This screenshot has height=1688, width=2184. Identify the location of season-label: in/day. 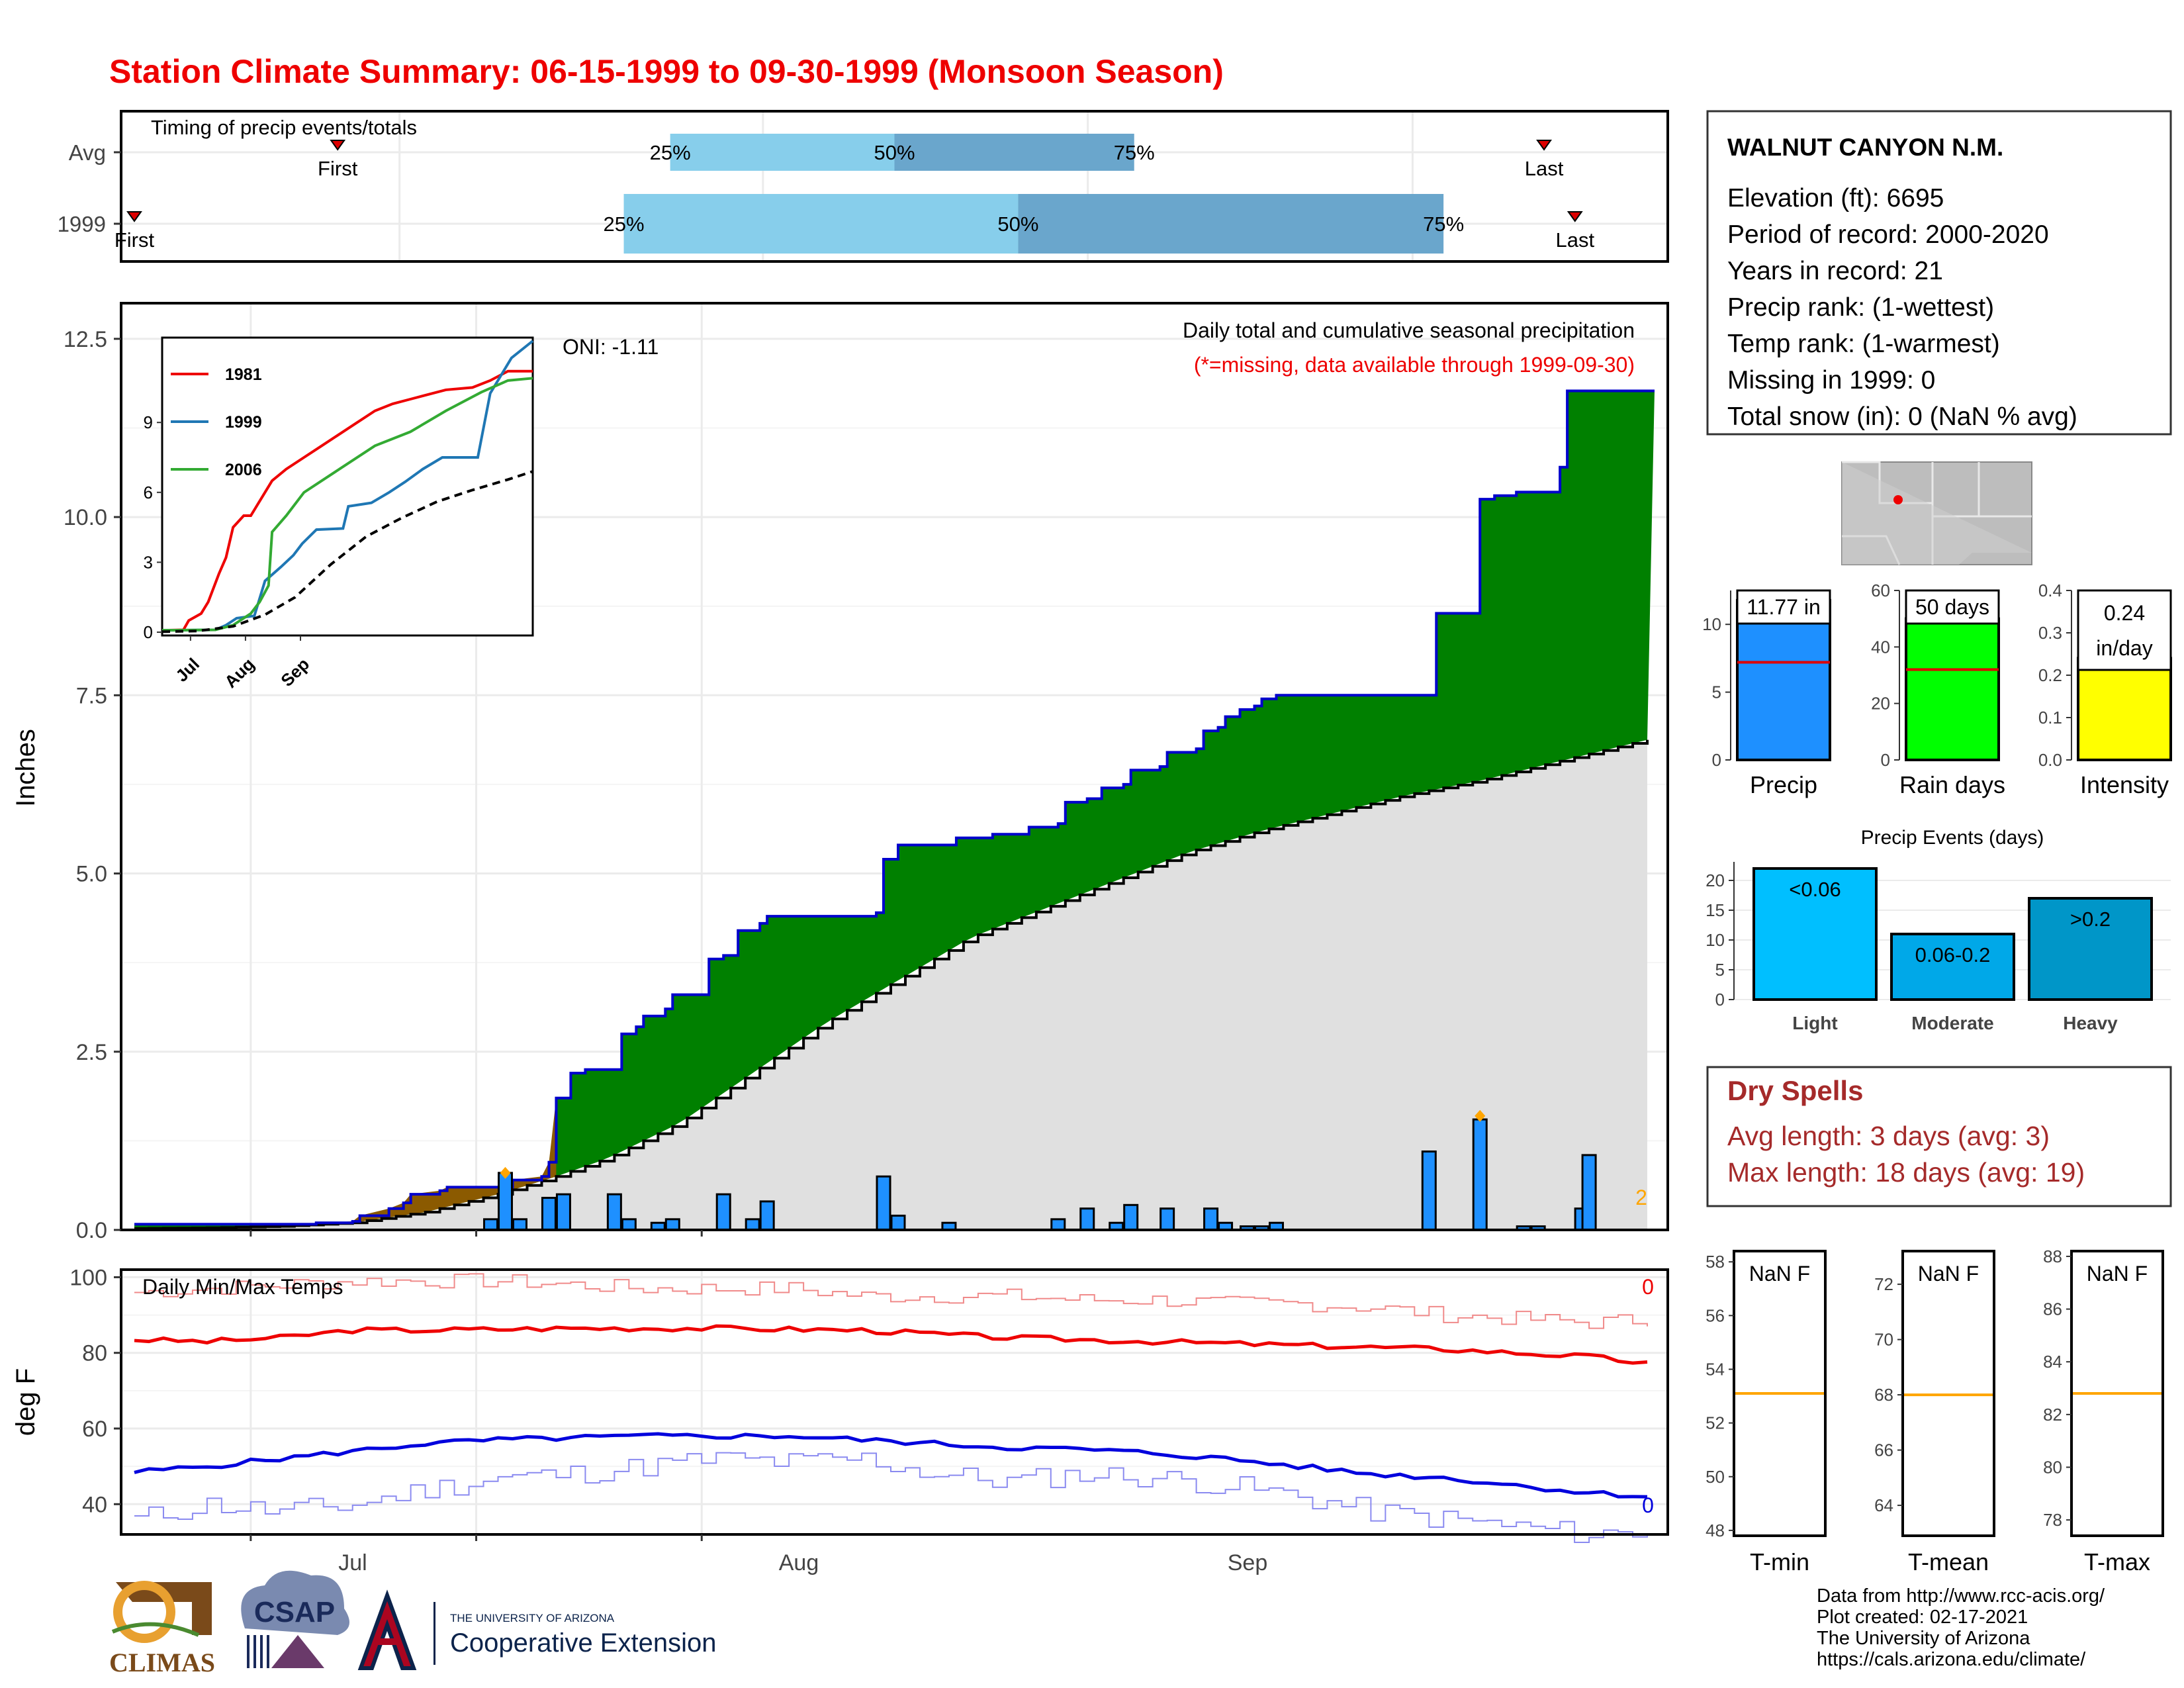
(2124, 648).